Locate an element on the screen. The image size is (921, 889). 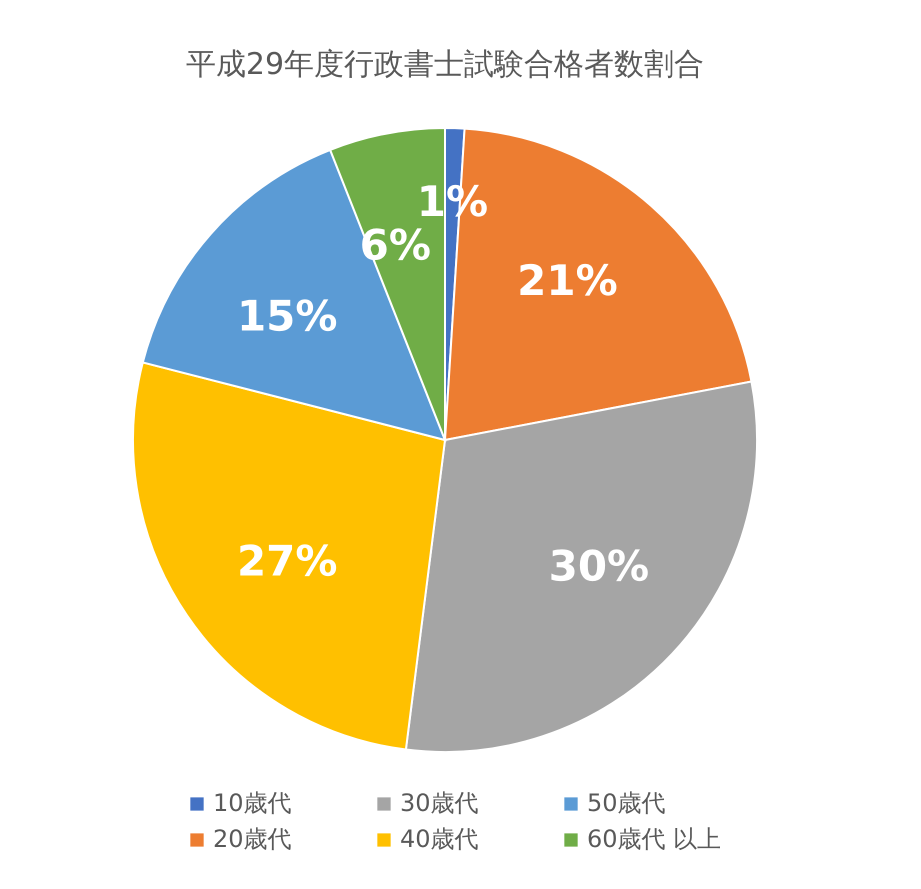
data-label: 1% is located at coordinates (452, 201).